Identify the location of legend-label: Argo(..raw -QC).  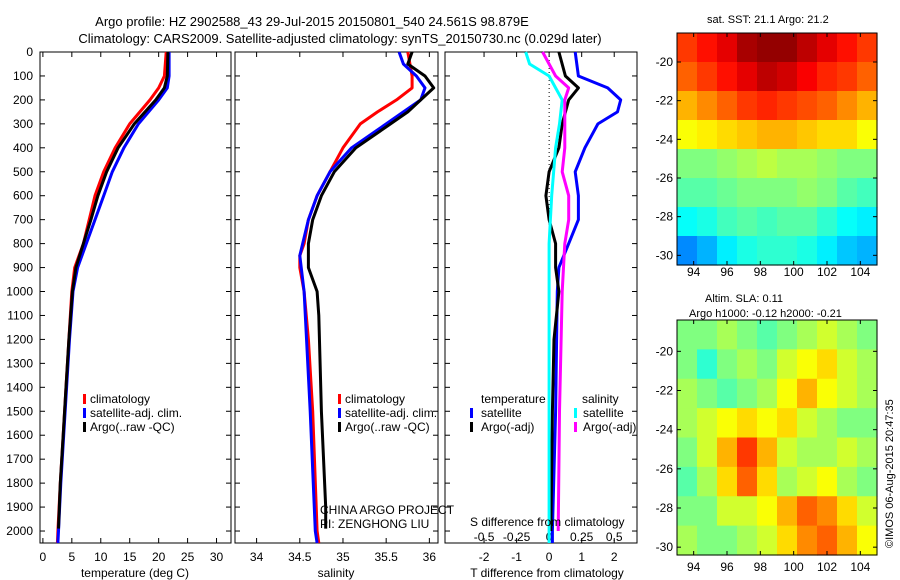
(387, 427).